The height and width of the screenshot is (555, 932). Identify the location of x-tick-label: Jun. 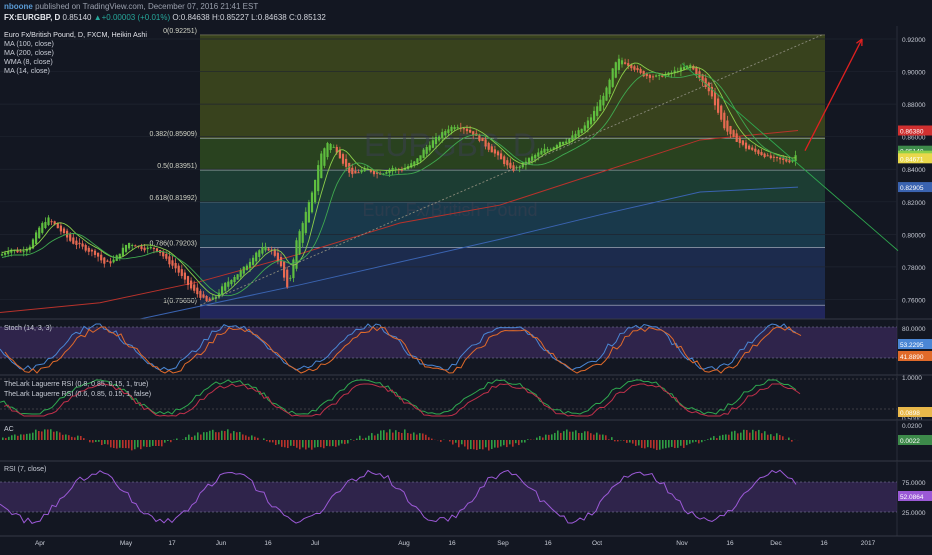
(221, 543).